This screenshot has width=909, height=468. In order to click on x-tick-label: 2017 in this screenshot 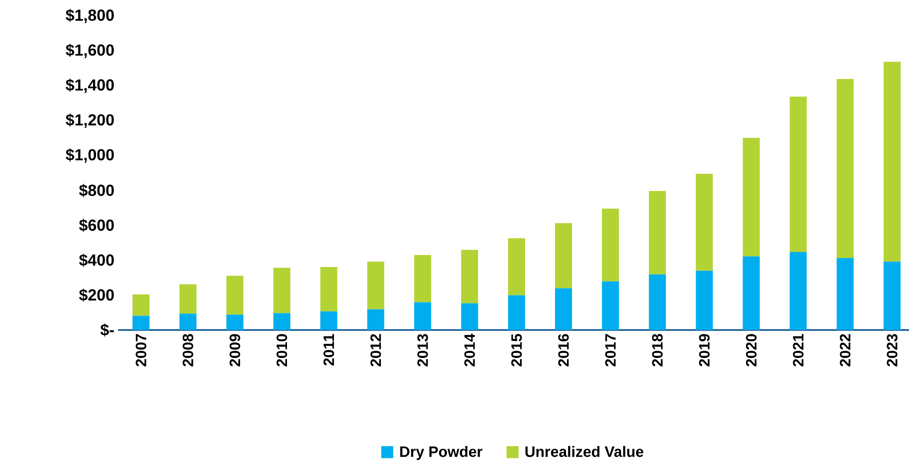, I will do `click(610, 350)`.